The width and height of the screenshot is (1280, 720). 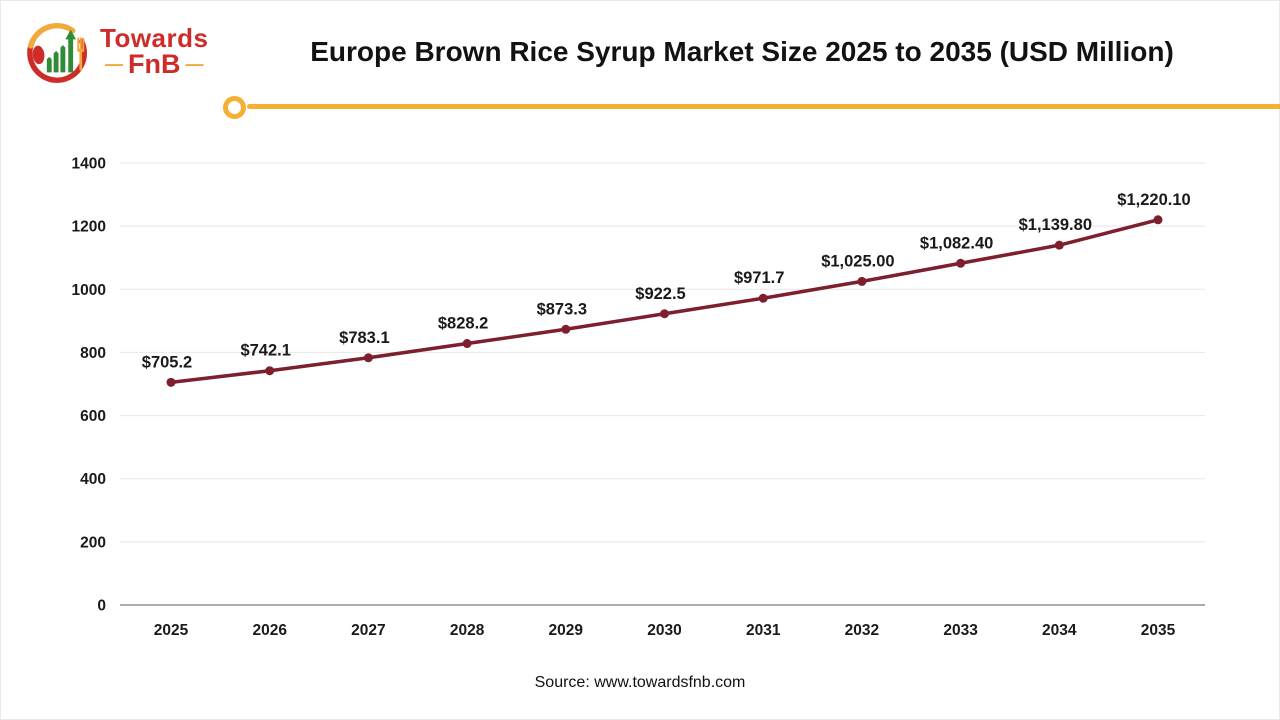 I want to click on data-label: $922.5, so click(x=660, y=294).